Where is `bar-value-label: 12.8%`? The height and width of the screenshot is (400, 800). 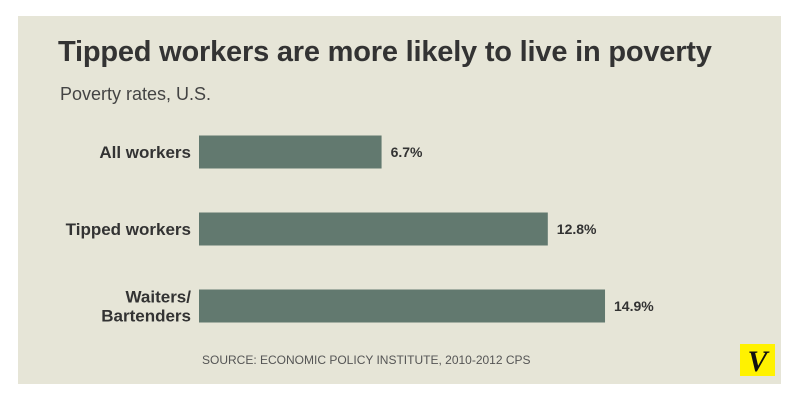
bar-value-label: 12.8% is located at coordinates (577, 229).